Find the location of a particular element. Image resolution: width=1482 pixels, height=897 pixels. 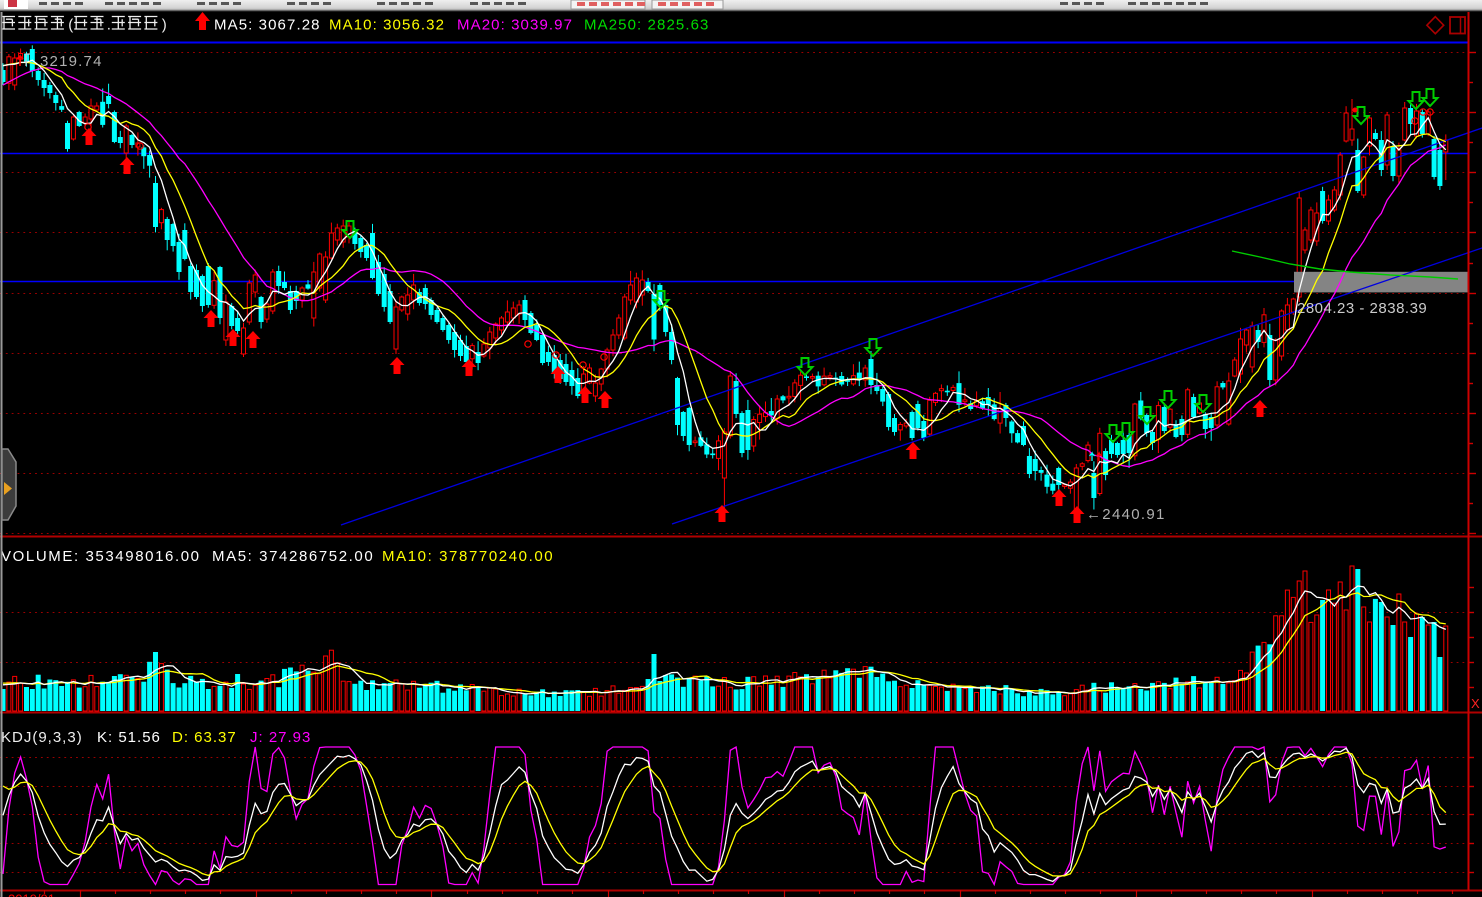

svg-text: MA10: 378770240.00 is located at coordinates (468, 556).